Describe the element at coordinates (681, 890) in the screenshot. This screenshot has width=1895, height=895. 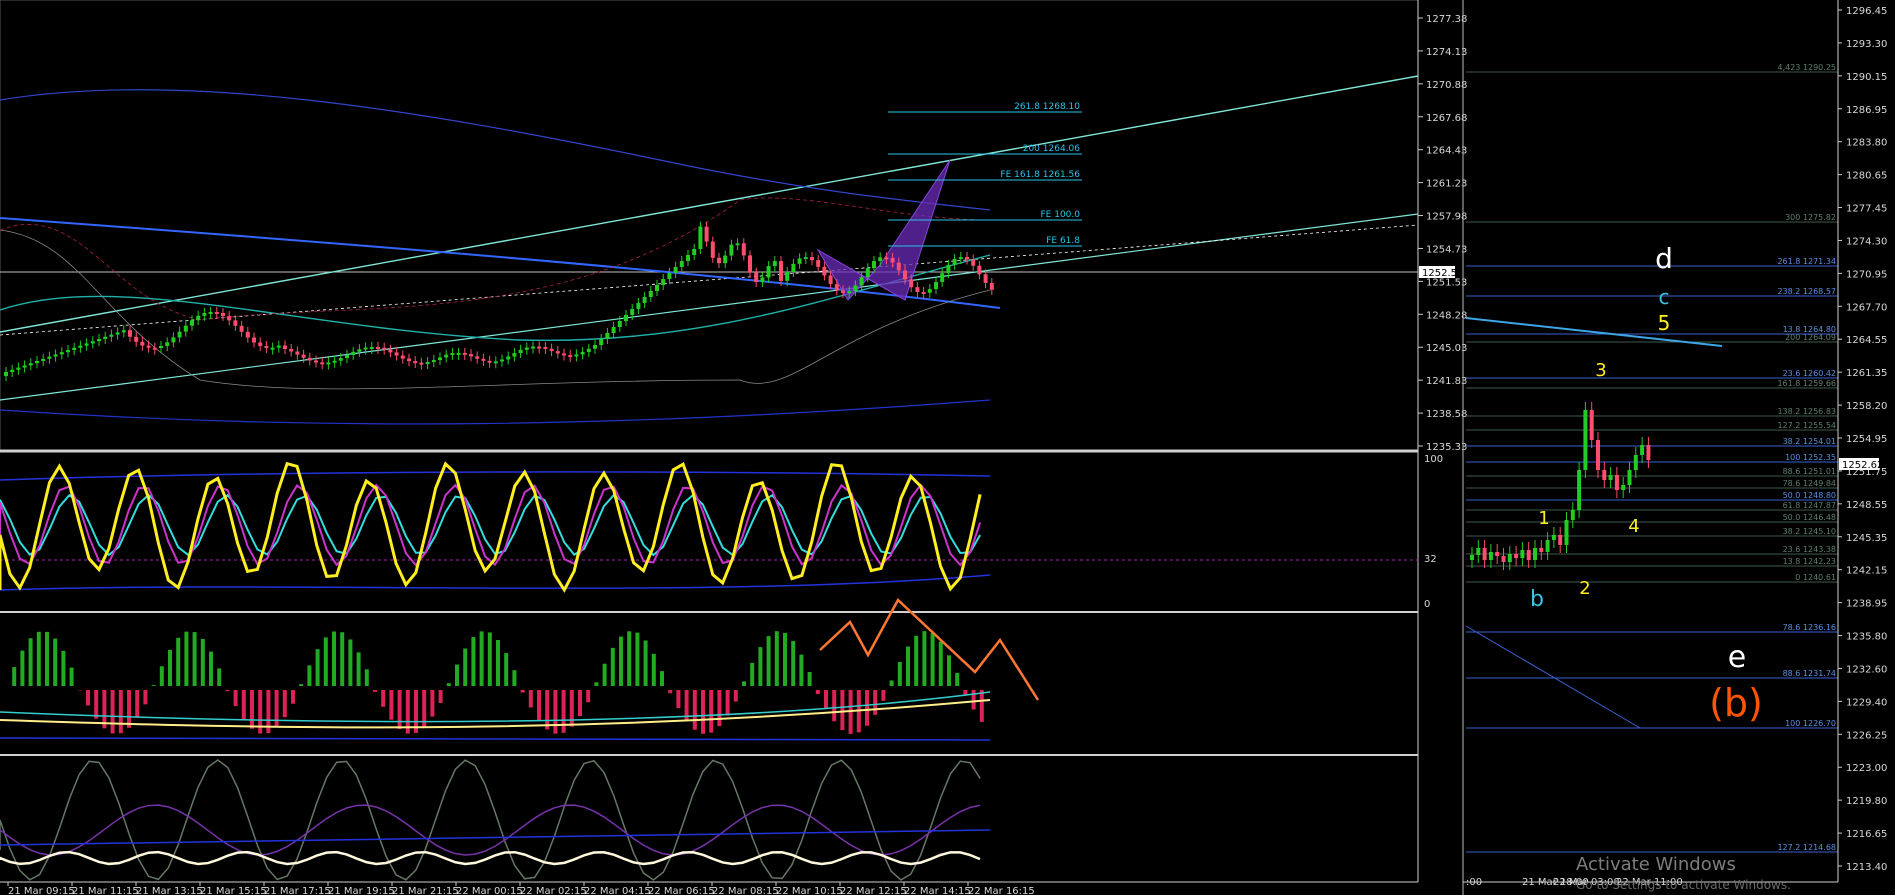
I see `time-axis-label: 22 Mar 06:15` at that location.